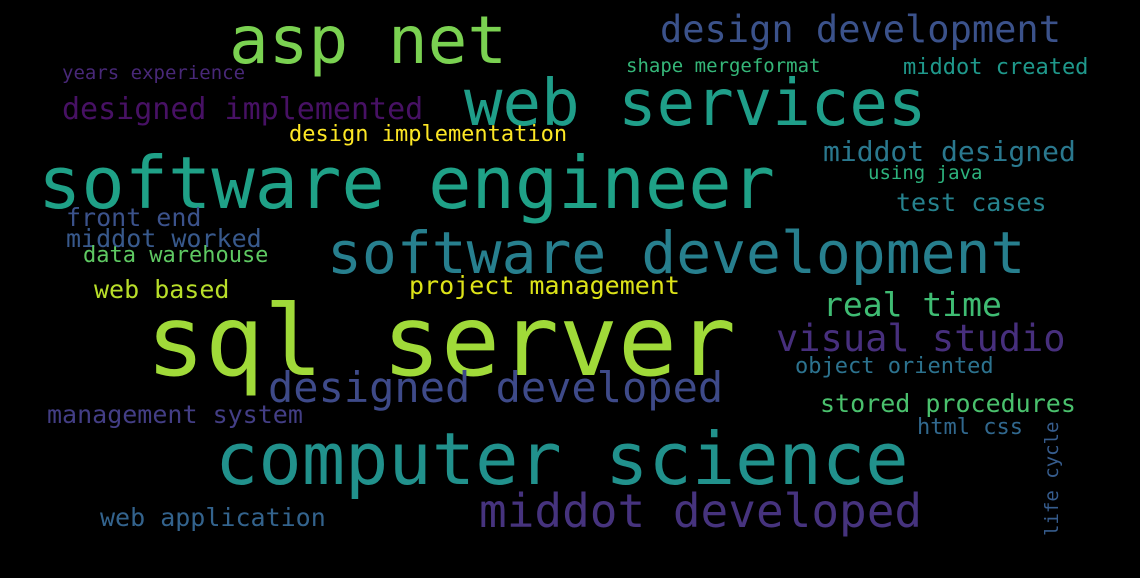 The height and width of the screenshot is (578, 1140). Describe the element at coordinates (948, 403) in the screenshot. I see `word-stored-procedures: stored procedures` at that location.